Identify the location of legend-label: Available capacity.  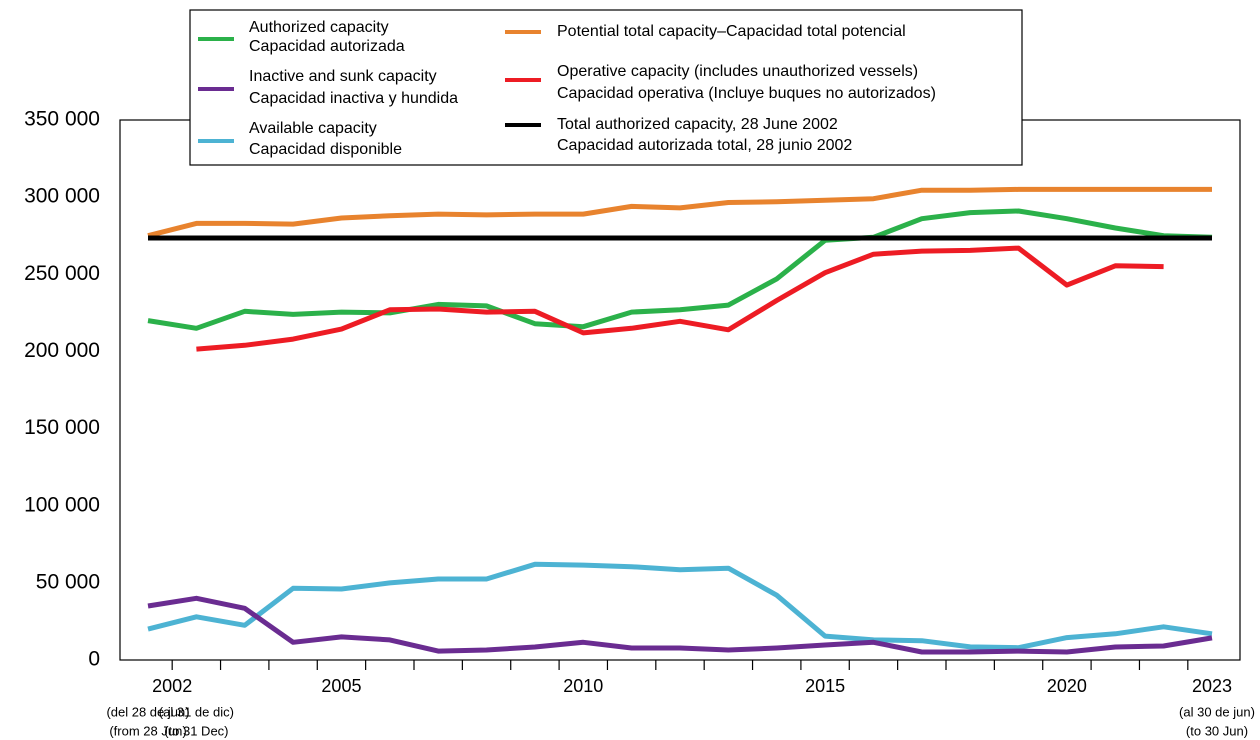
(313, 128).